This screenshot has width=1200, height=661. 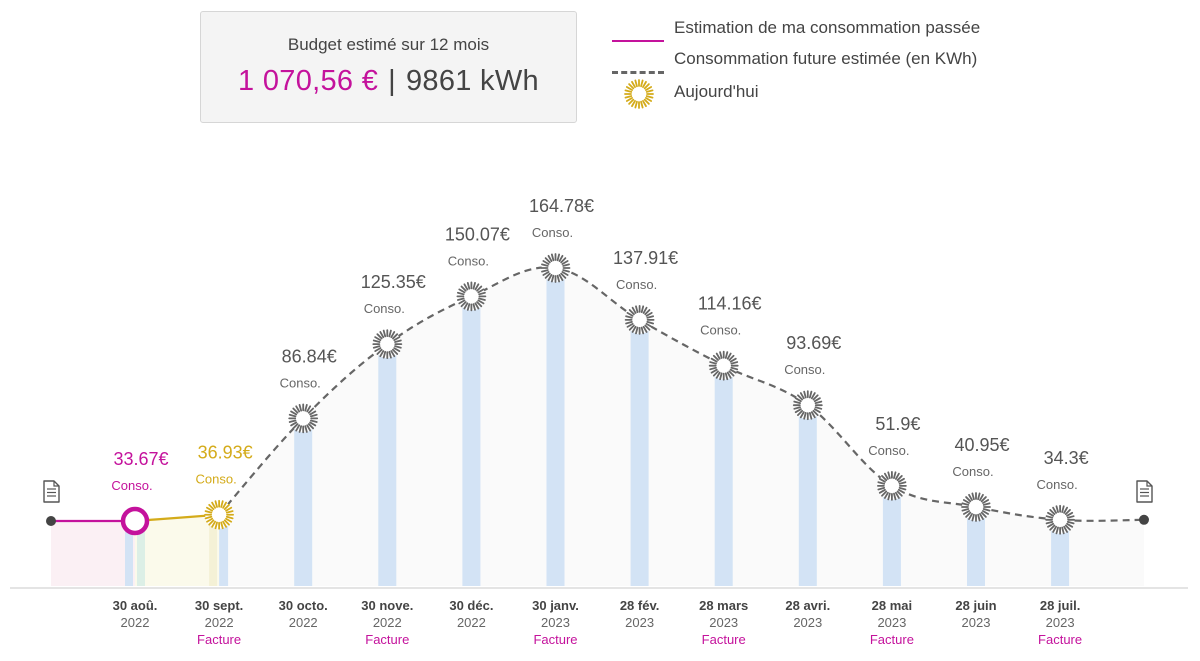 I want to click on value-label-9: 51.9€, so click(x=897, y=424).